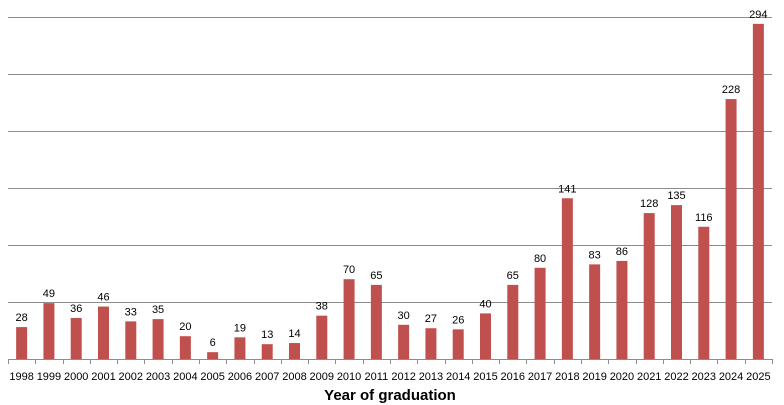 This screenshot has height=405, width=784. What do you see at coordinates (76, 309) in the screenshot?
I see `data-label-2000: 36` at bounding box center [76, 309].